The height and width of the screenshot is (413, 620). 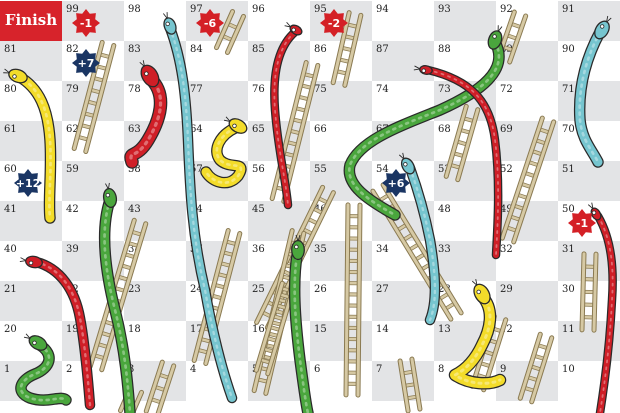 I want to click on board-square: 26, so click(x=341, y=301).